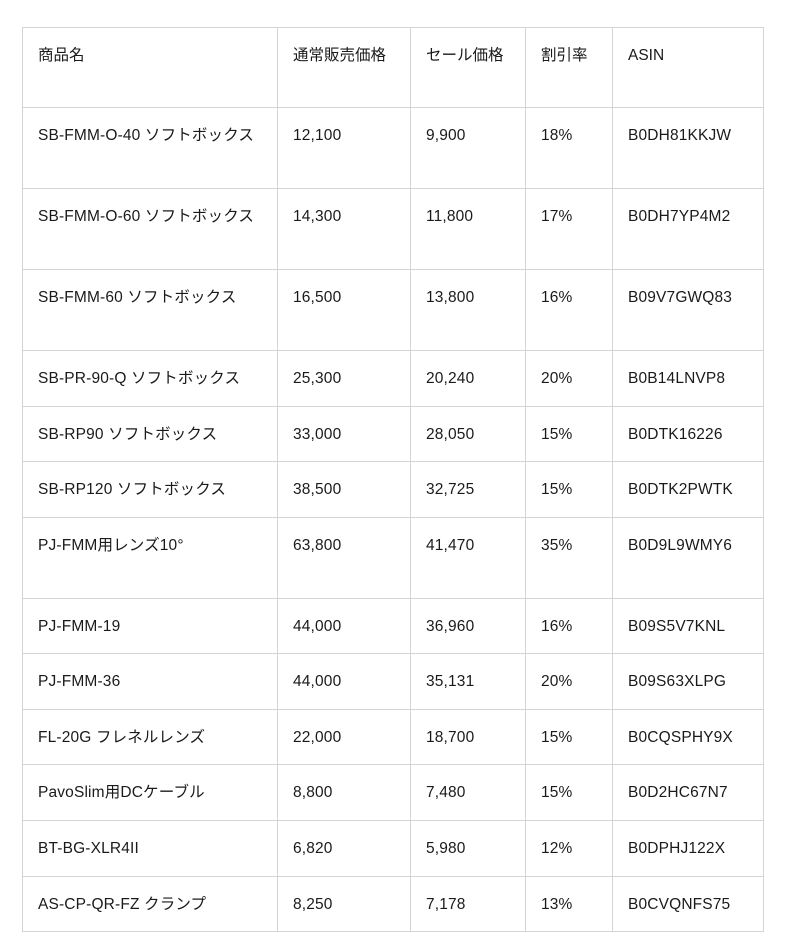 The width and height of the screenshot is (800, 942). Describe the element at coordinates (688, 148) in the screenshot. I see `cell-asin: B0DH81KKJW` at that location.